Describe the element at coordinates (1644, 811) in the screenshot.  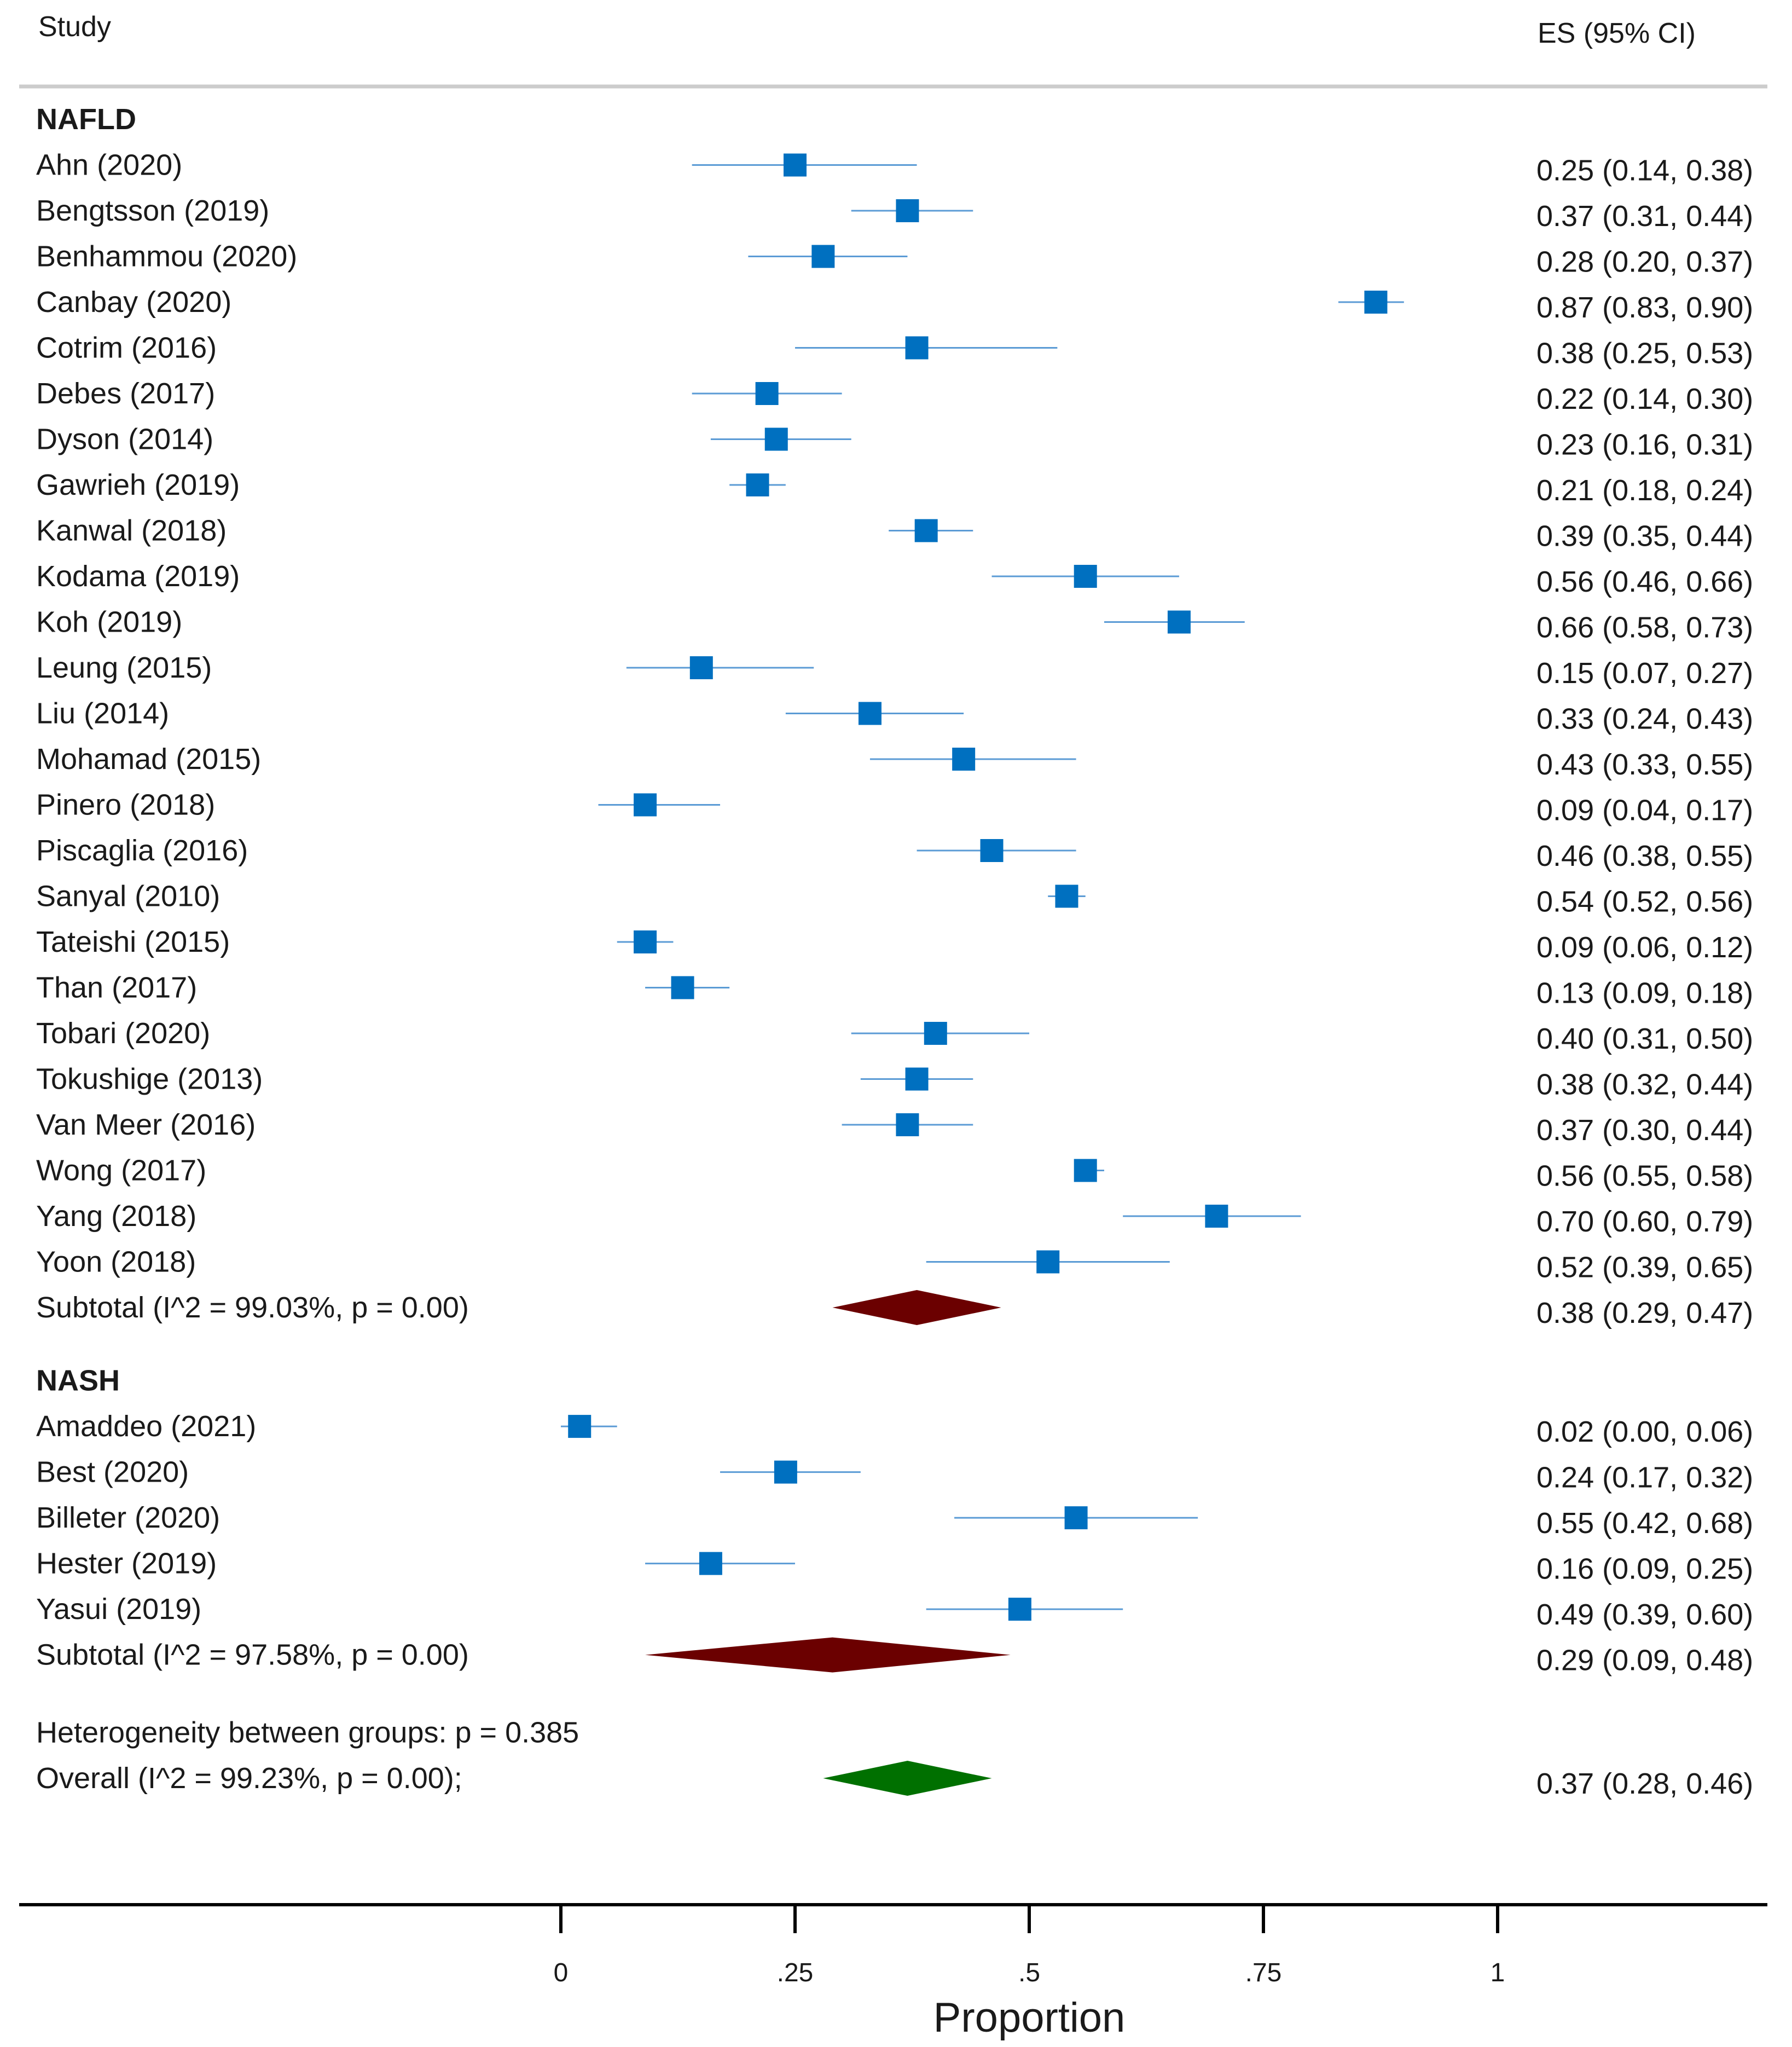
I see `es-ci-text-pinero-2018: 0.09 (0.04, 0.17)` at that location.